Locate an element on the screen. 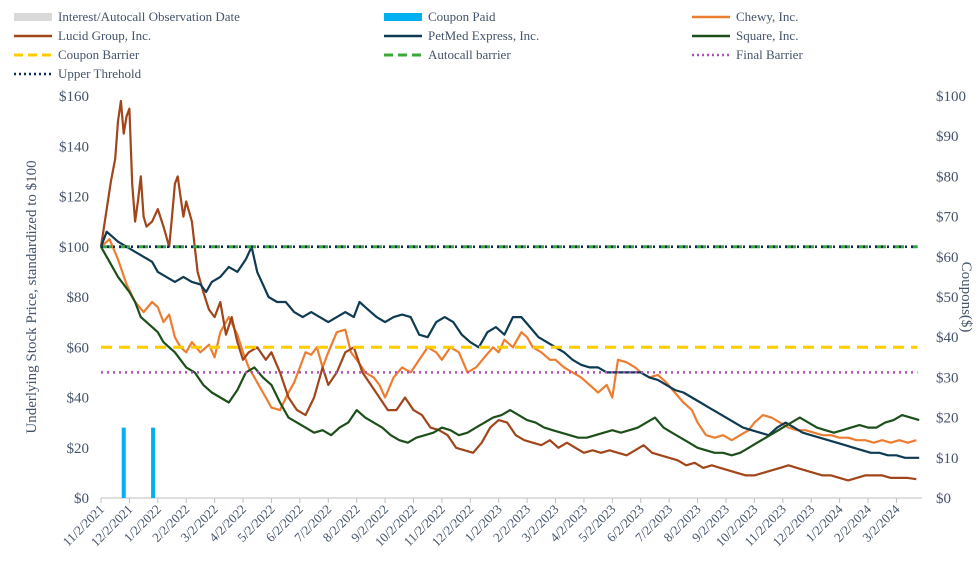 The image size is (978, 567). legend-label: Lucid Group, Inc. is located at coordinates (105, 35).